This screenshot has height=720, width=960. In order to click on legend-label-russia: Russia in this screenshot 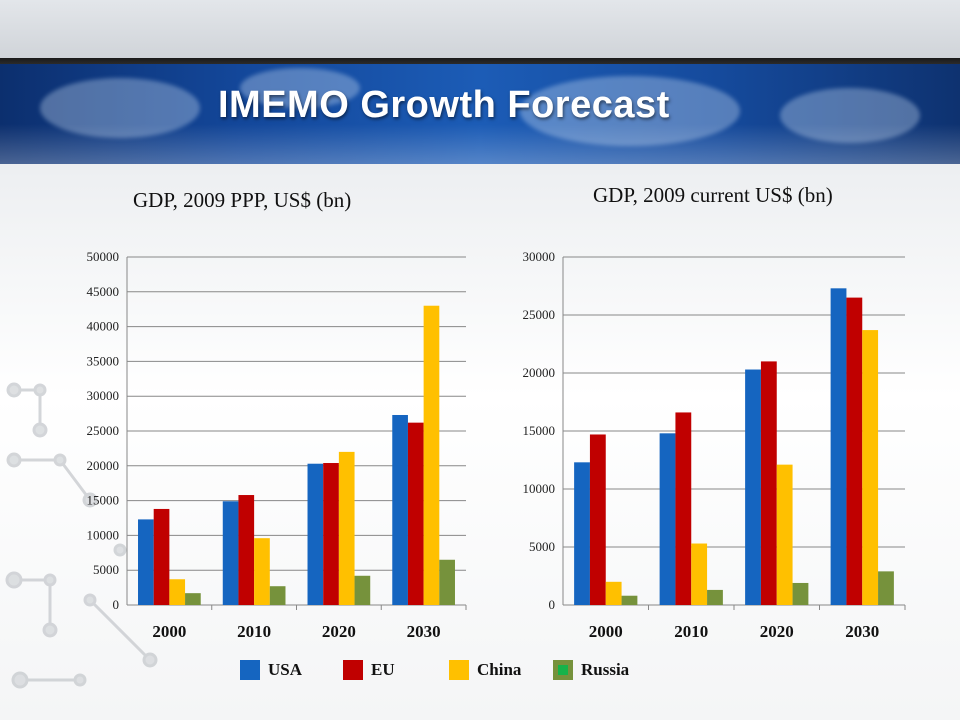, I will do `click(605, 669)`.